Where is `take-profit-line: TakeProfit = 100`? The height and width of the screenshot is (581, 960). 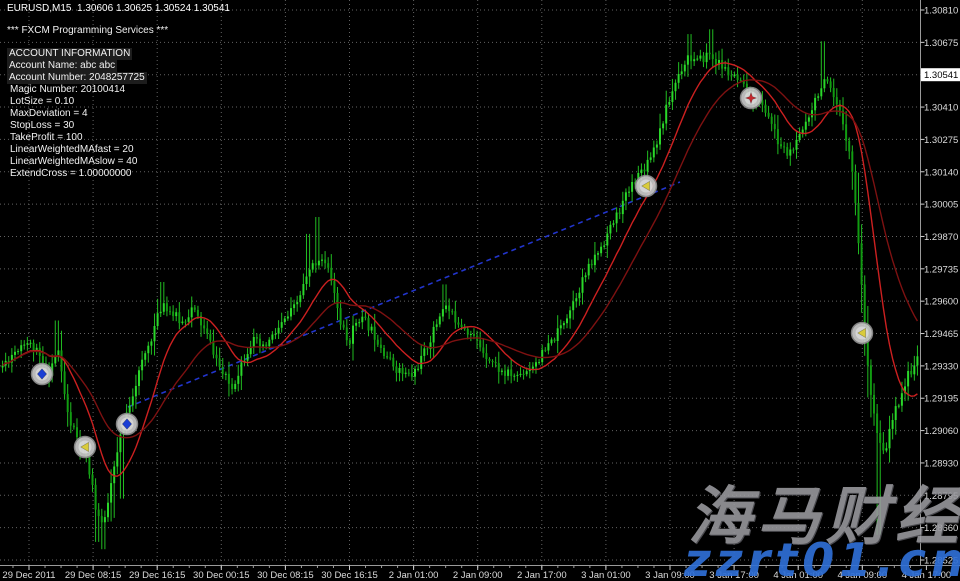
take-profit-line: TakeProfit = 100 is located at coordinates (46, 137).